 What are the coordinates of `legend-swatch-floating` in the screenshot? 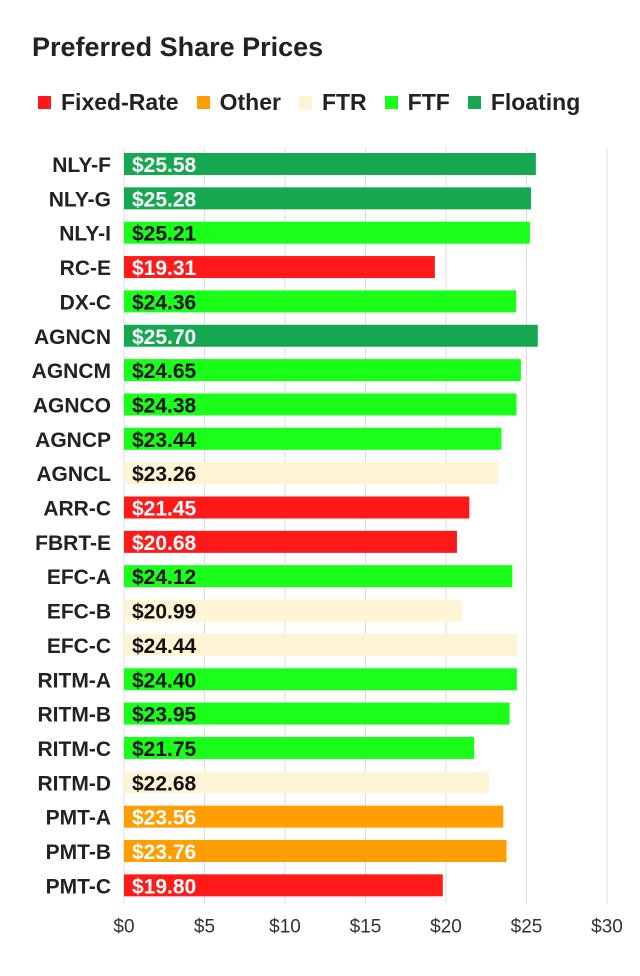 It's located at (474, 102).